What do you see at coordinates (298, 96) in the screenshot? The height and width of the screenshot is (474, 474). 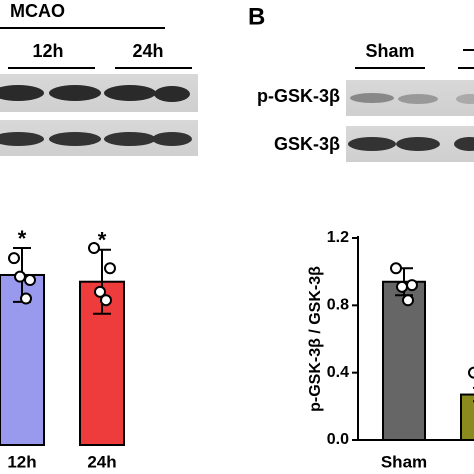 I see `row-label: p-GSK-3β` at bounding box center [298, 96].